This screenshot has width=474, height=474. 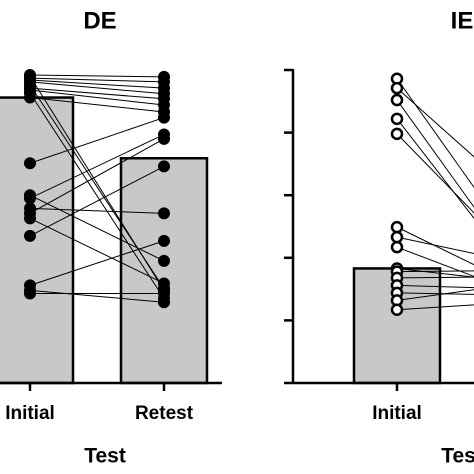 I want to click on x-tick-label: Retest, so click(x=164, y=413).